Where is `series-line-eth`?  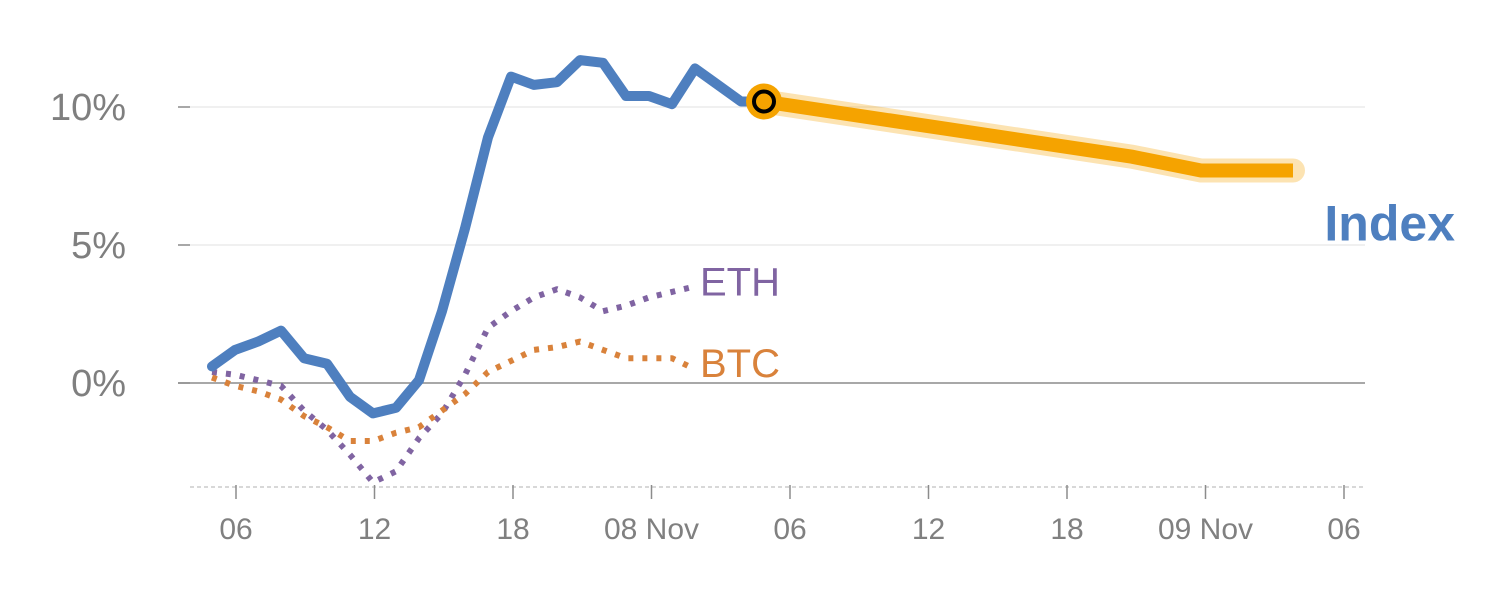 series-line-eth is located at coordinates (453, 384).